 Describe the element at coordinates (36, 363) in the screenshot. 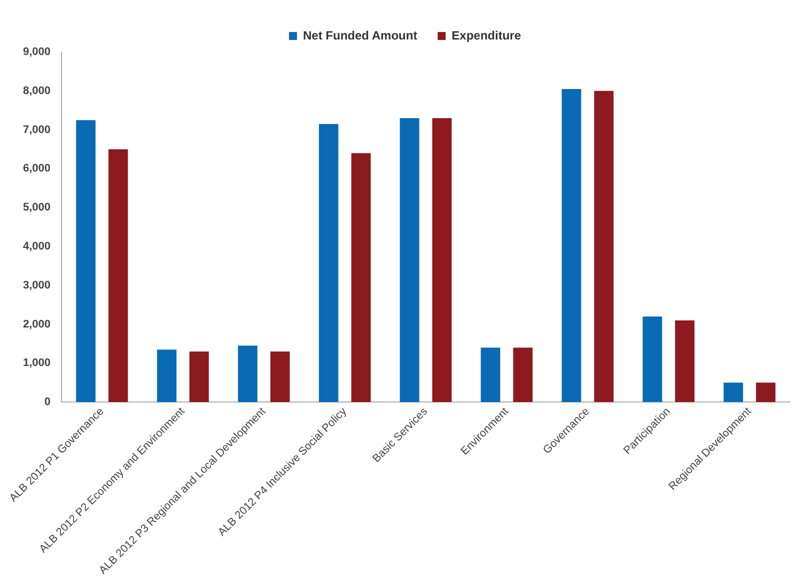

I see `y-tick-label: 1,000` at that location.